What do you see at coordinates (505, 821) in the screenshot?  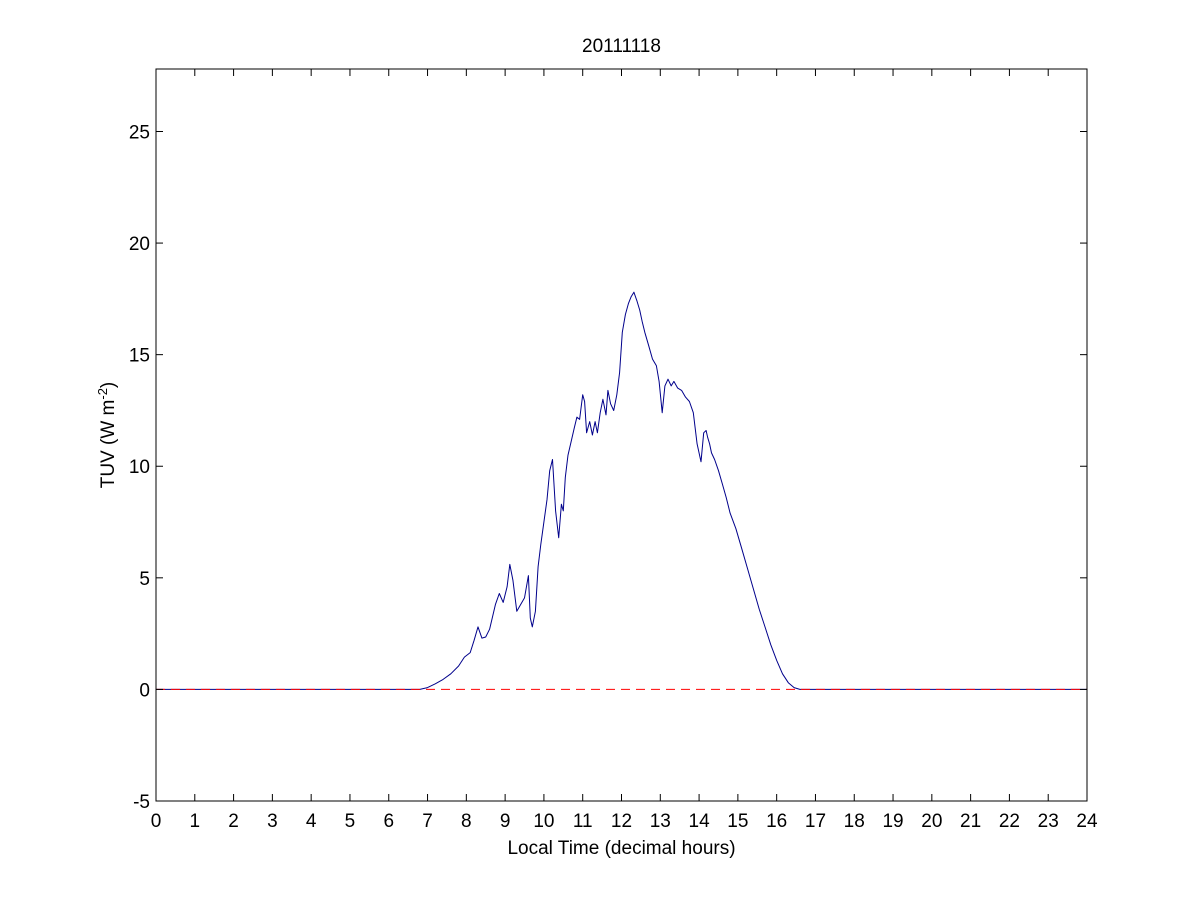 I see `x-tick-label: 9` at bounding box center [505, 821].